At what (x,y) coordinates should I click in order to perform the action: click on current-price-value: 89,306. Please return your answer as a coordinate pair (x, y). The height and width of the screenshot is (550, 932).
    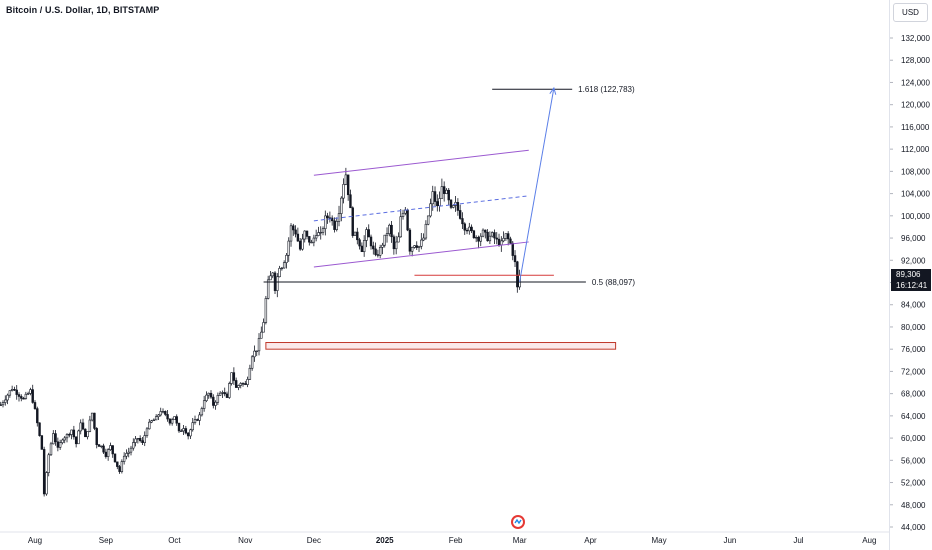
    Looking at the image, I should click on (908, 274).